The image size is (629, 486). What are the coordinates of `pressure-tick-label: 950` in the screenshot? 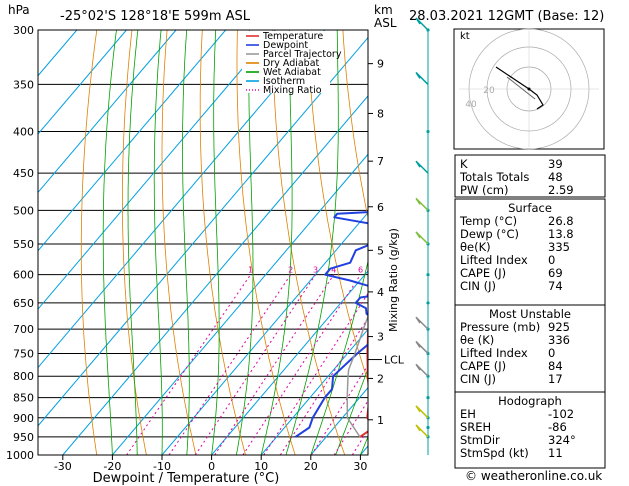 It's located at (23, 437).